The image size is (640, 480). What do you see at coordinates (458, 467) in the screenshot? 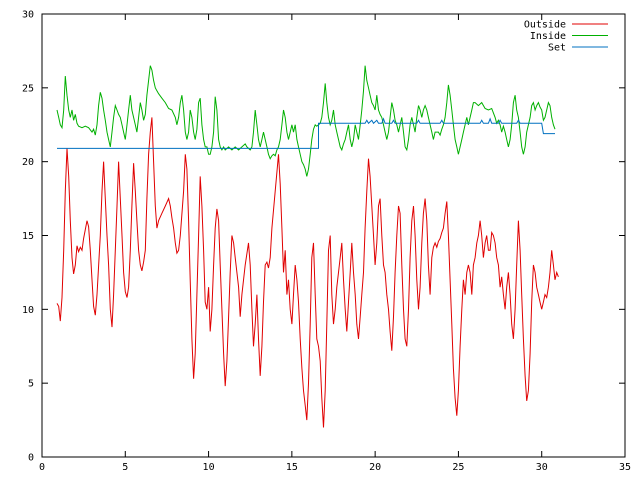
I see `x-tick-label: 25` at bounding box center [458, 467].